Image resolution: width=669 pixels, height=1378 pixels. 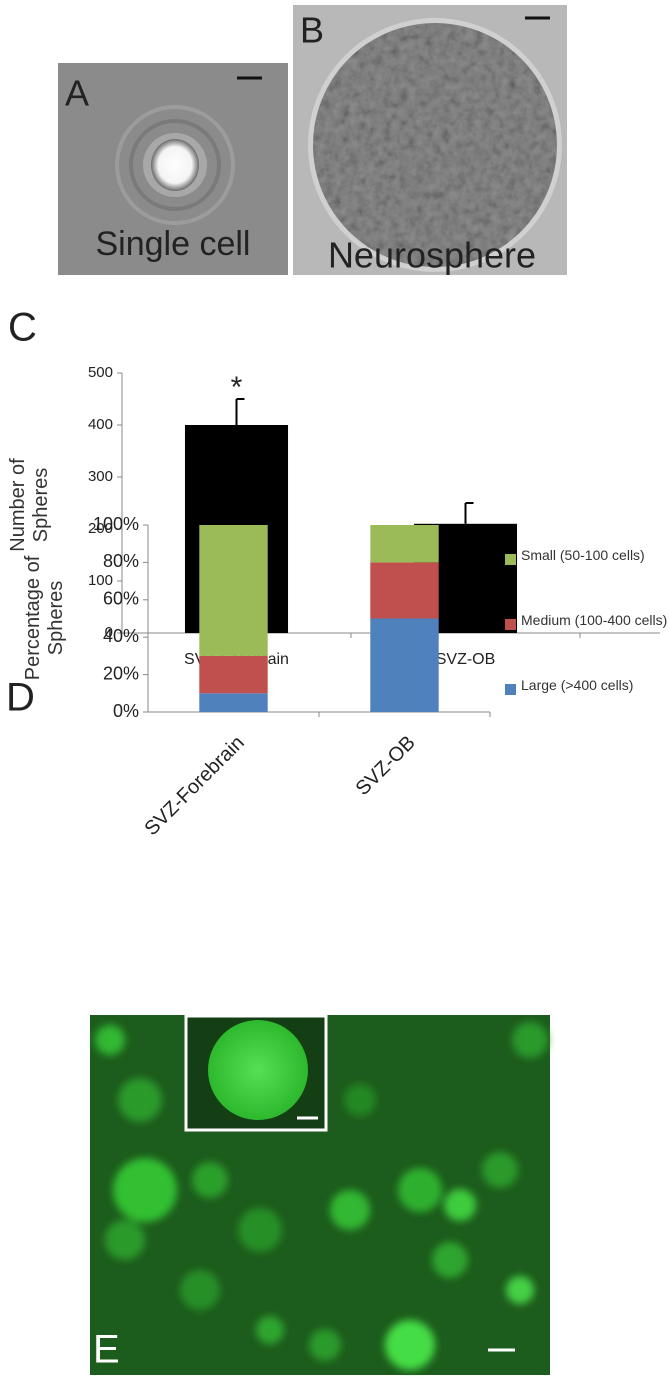 I want to click on y-tick-label: 0%, so click(x=126, y=711).